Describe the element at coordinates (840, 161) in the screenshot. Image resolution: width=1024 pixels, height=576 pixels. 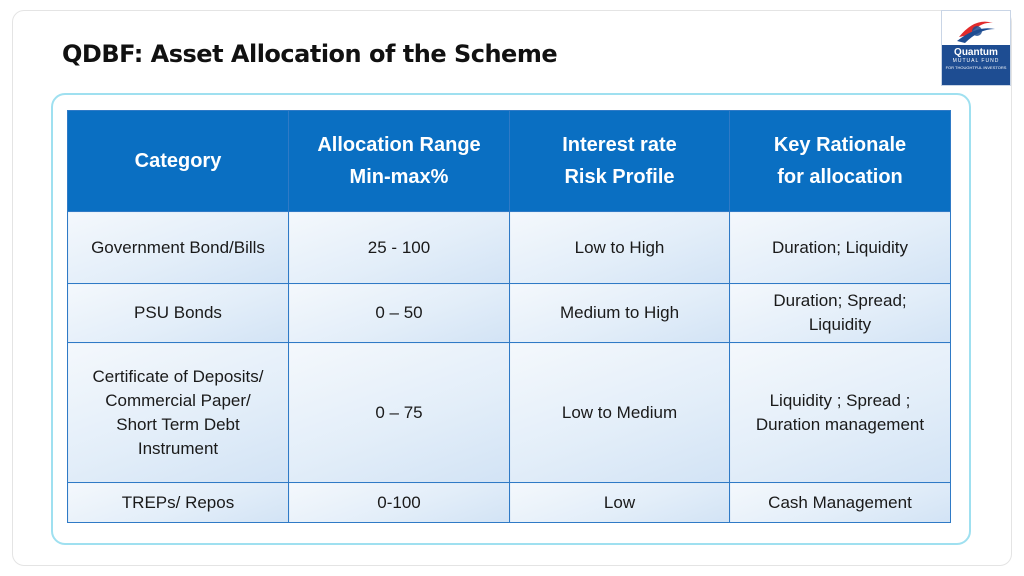
I see `header-key-rationale: Key Rationale for allocation` at that location.